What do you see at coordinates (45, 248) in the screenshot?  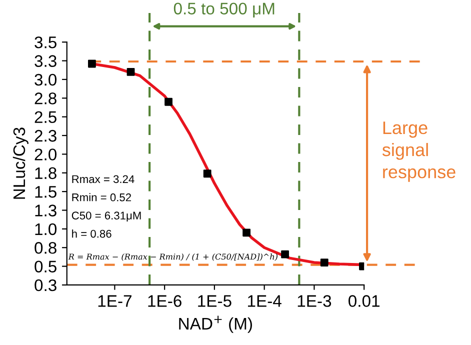 I see `y-tick-label: 0.8` at bounding box center [45, 248].